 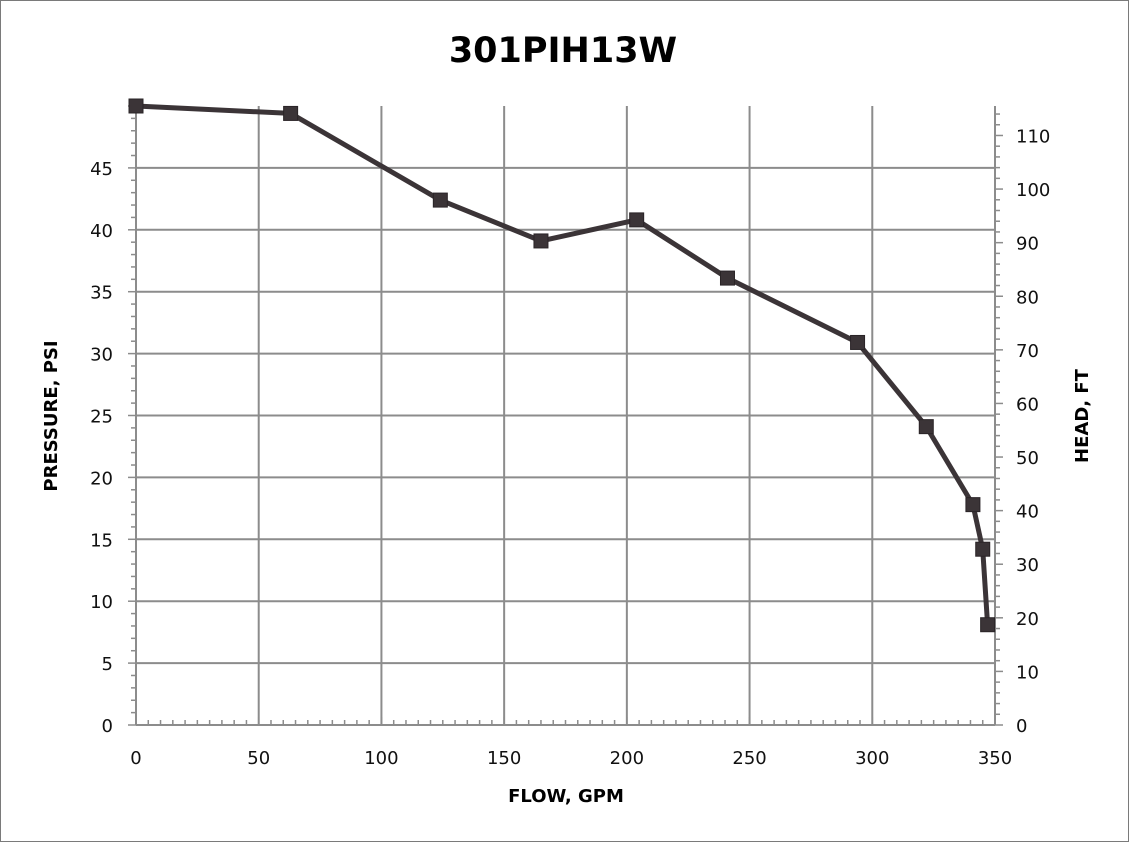 What do you see at coordinates (1082, 415) in the screenshot?
I see `y2-axis-title: HEAD, FT` at bounding box center [1082, 415].